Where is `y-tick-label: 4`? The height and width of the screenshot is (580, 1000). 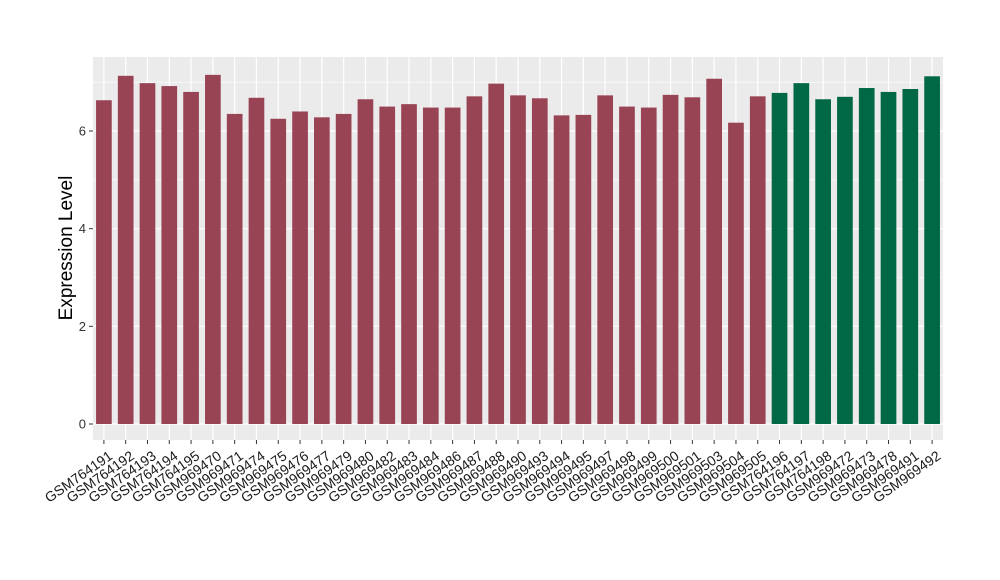 y-tick-label: 4 is located at coordinates (82, 228).